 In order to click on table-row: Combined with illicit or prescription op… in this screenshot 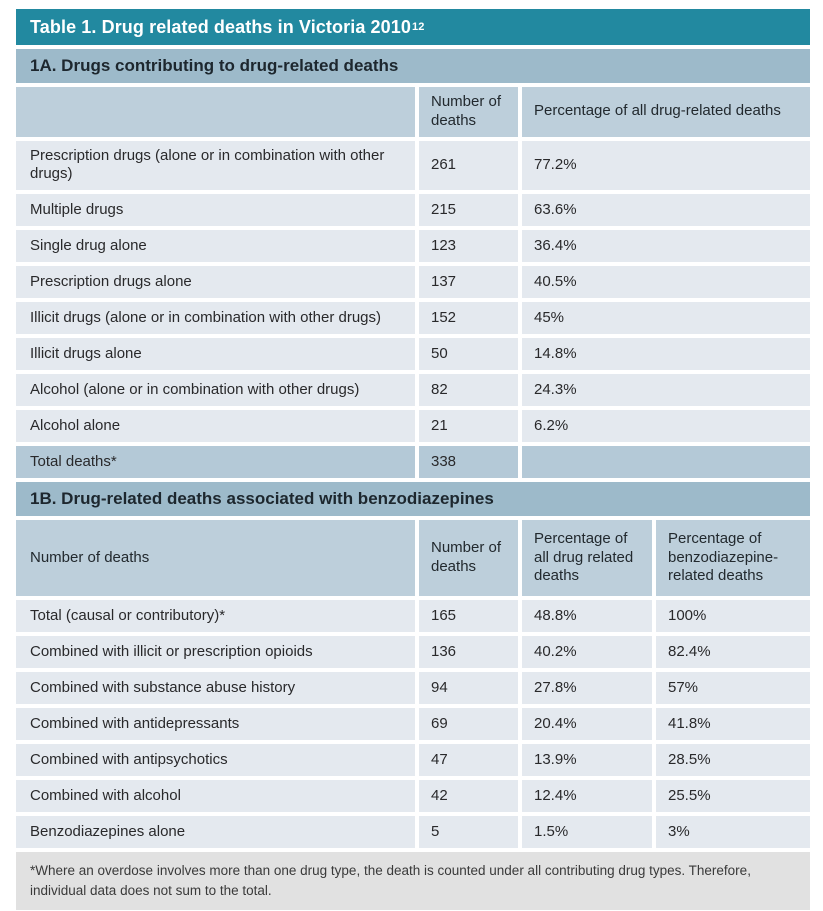, I will do `click(413, 652)`.